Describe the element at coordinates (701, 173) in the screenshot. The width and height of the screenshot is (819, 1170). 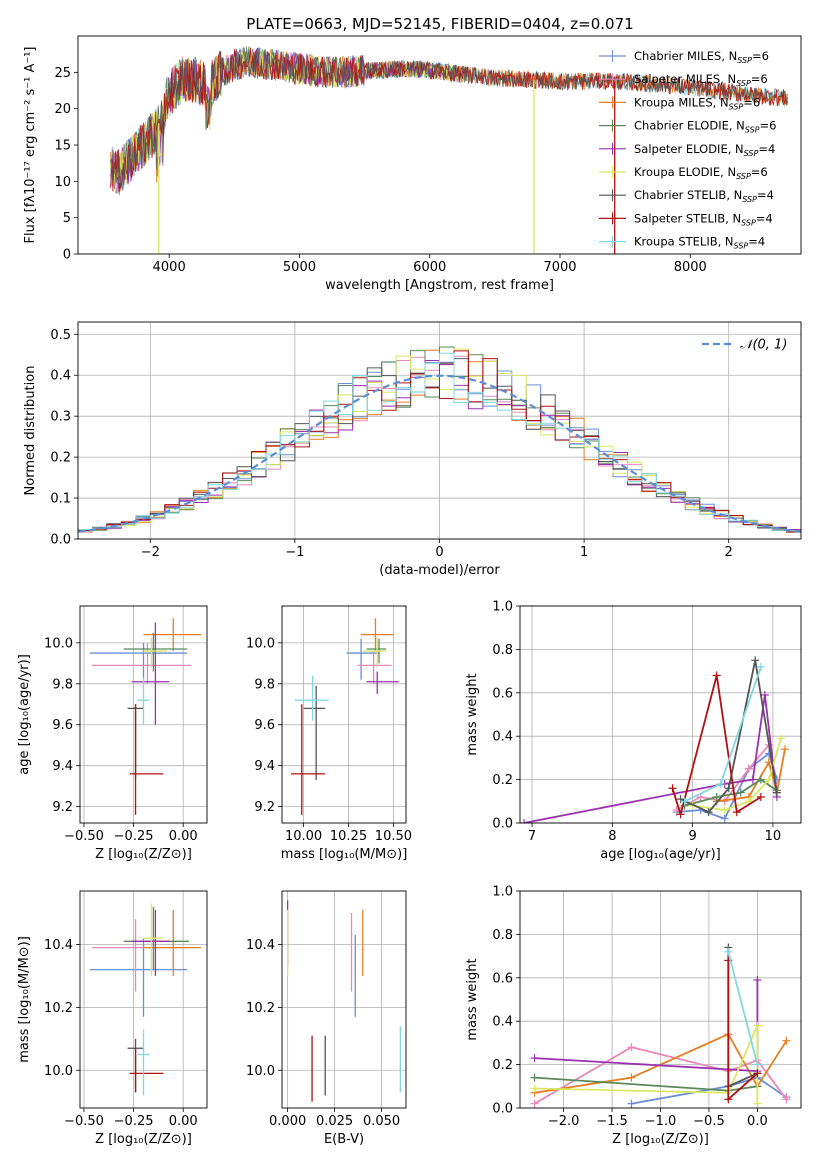
I see `legend-entry: Kroupa ELODIE, NSSP=6` at that location.